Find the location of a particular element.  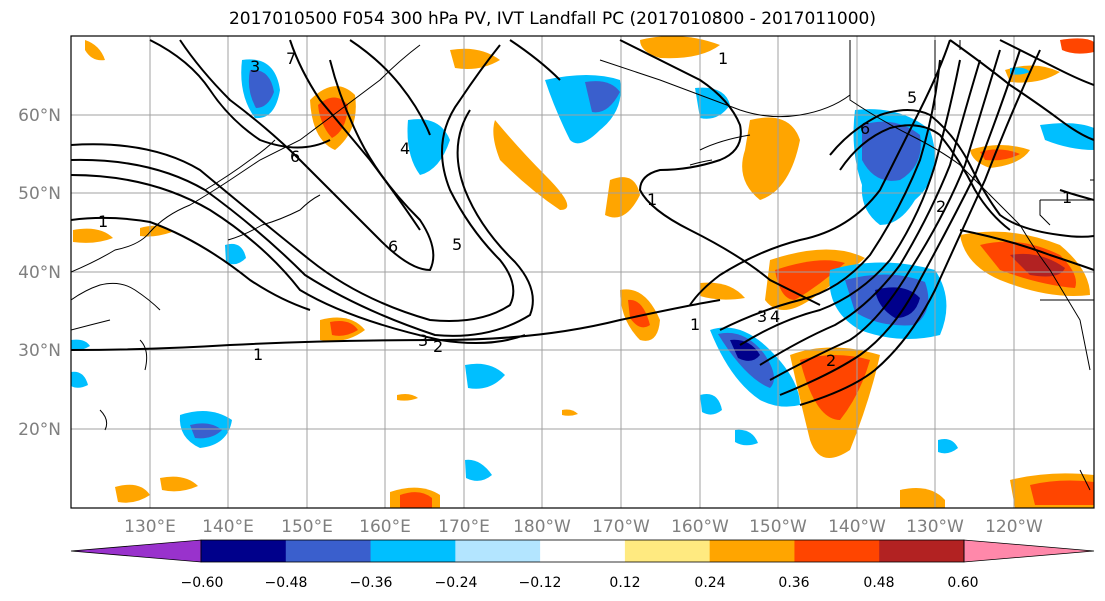

colorbar-tick-label: 0.60 is located at coordinates (962, 583).